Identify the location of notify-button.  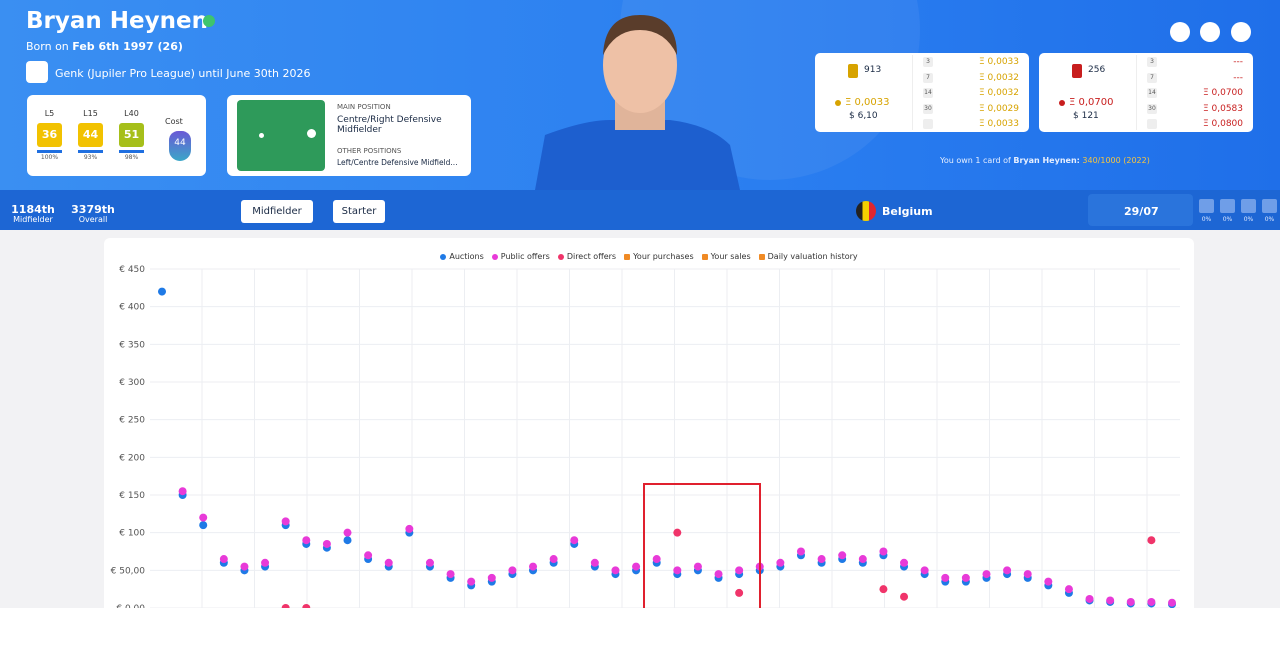
(1210, 32).